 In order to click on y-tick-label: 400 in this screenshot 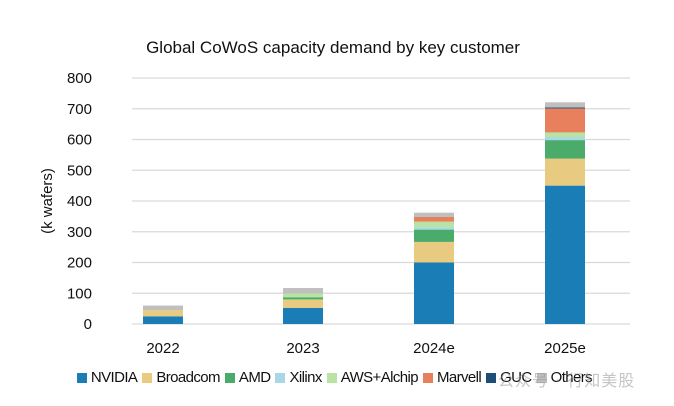, I will do `click(79, 201)`.